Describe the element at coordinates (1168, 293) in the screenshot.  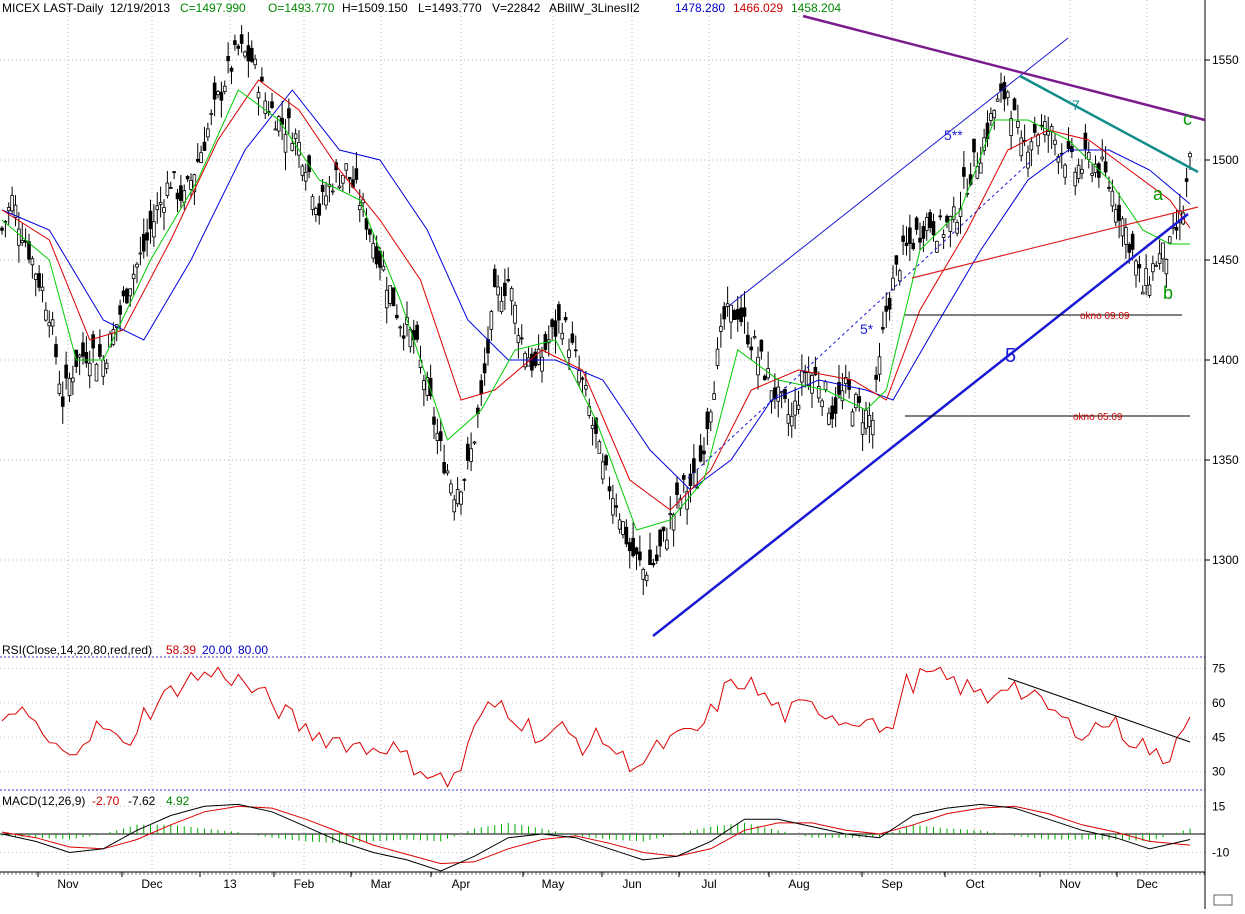
I see `wave-label-b: b` at that location.